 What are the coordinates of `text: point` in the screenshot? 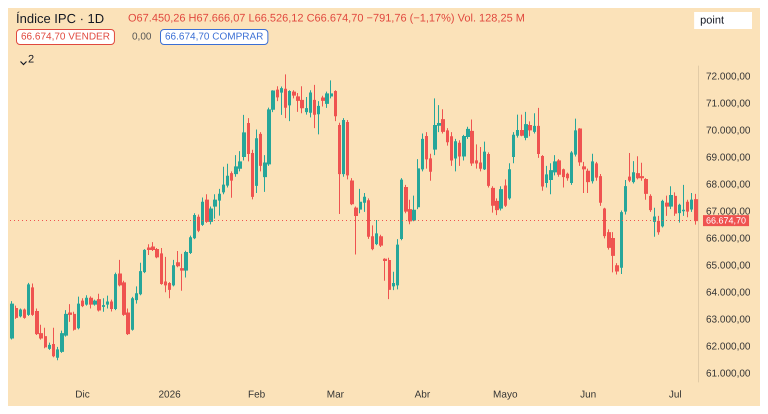 It's located at (712, 20).